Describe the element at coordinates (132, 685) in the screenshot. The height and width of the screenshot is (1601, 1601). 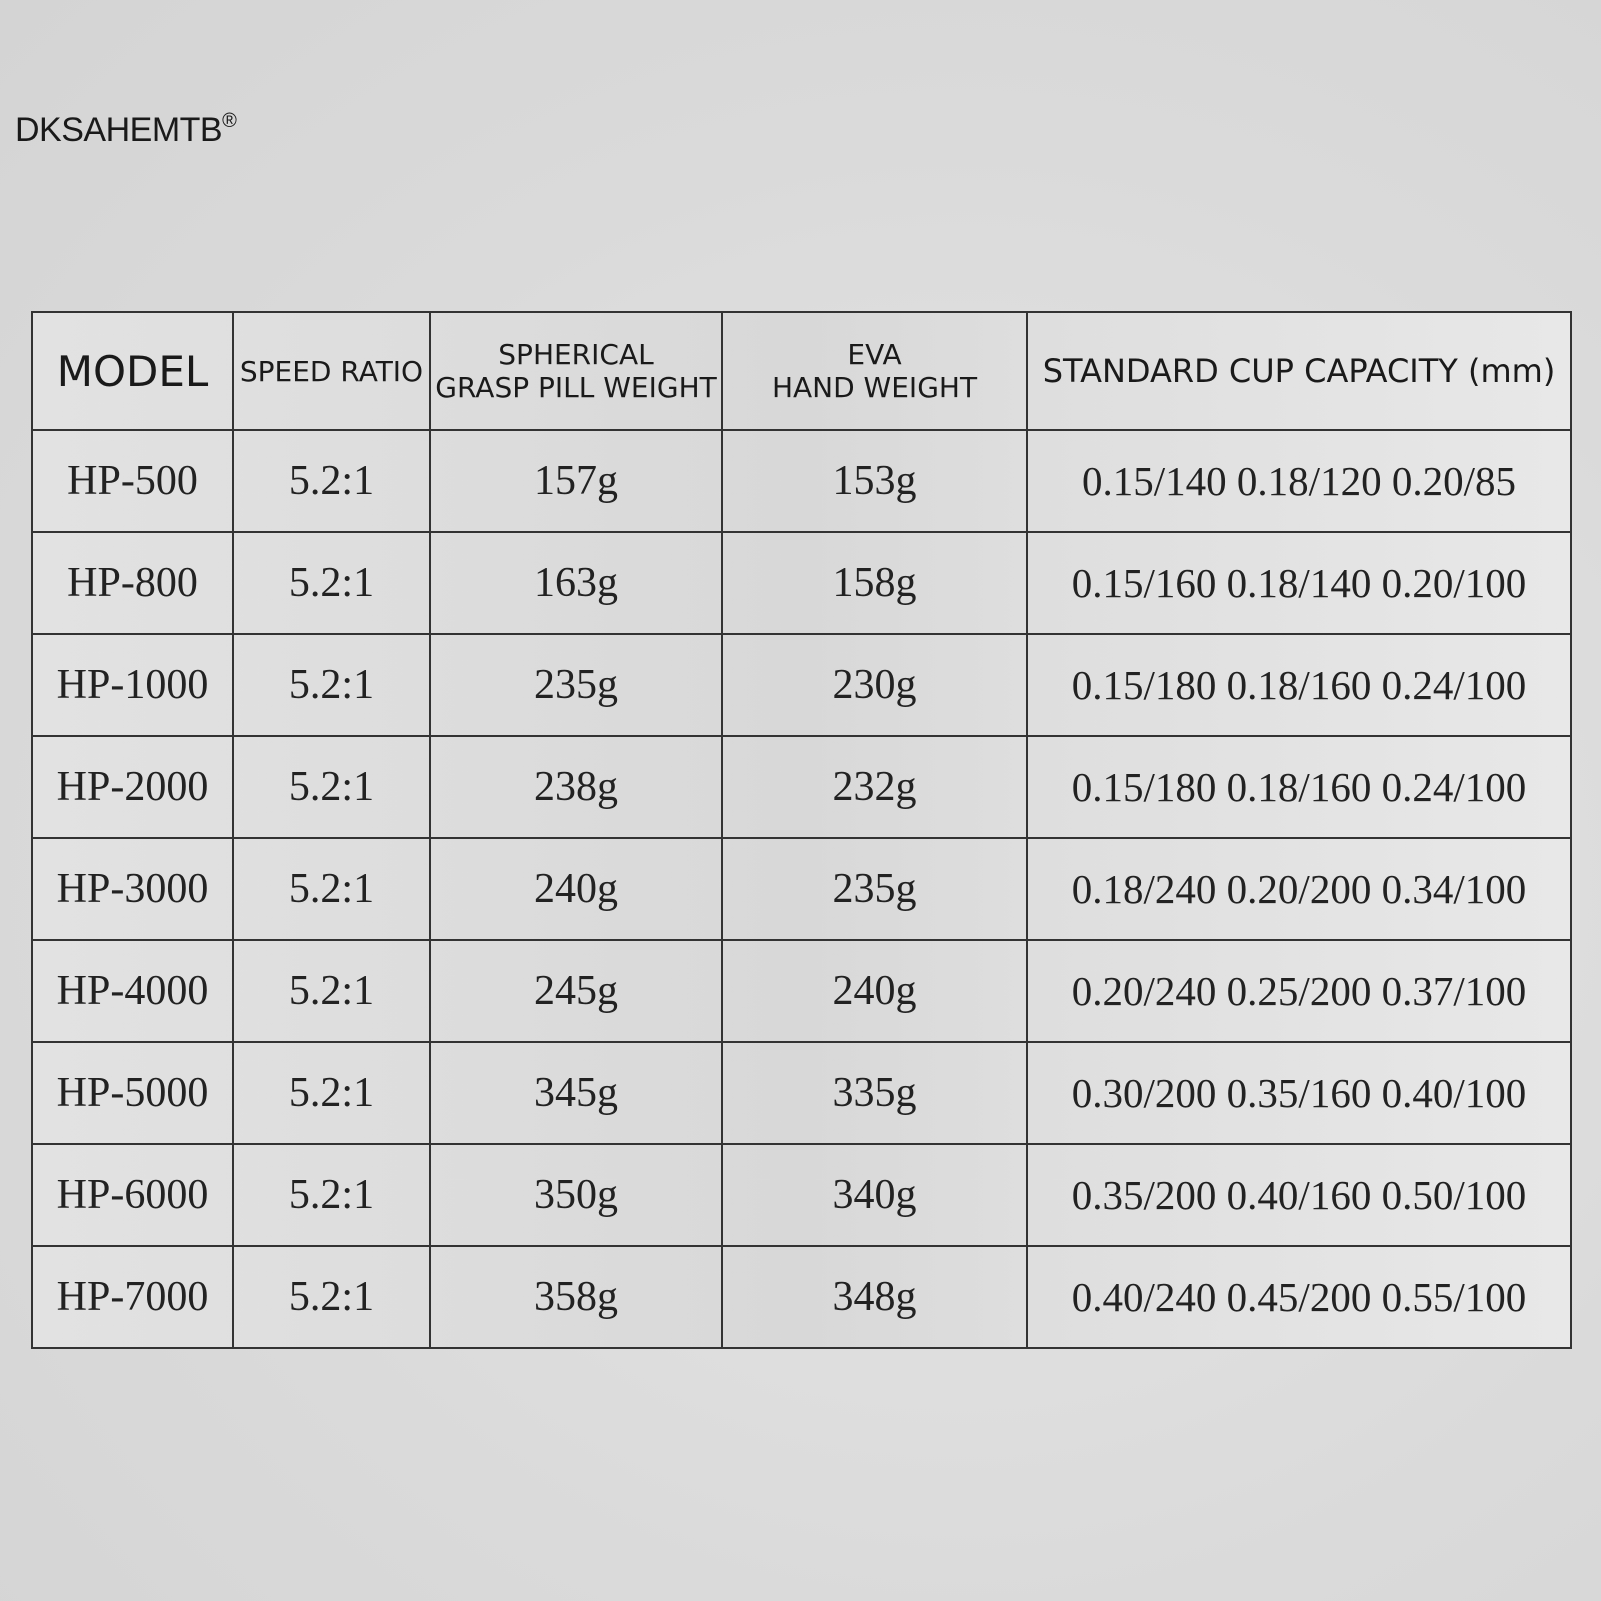
I see `table-cell: HP-1000` at that location.